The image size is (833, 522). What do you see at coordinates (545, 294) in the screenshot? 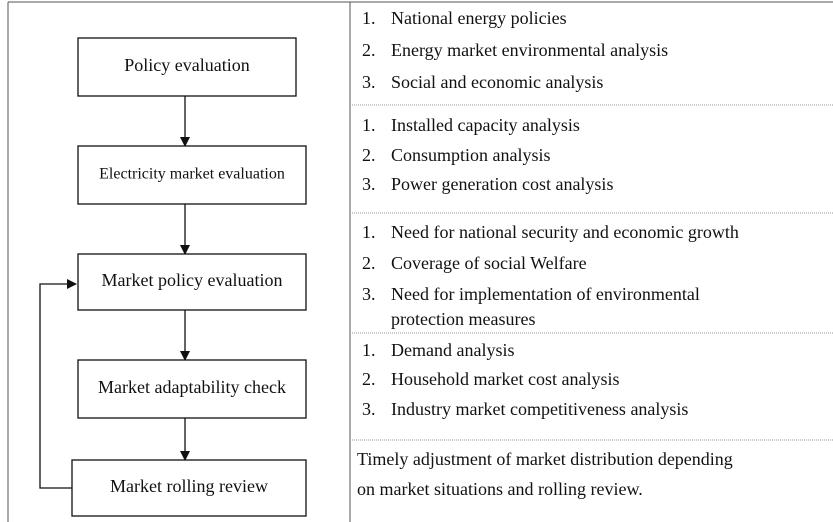
I see `item-text: Need for implementation of environmental` at bounding box center [545, 294].